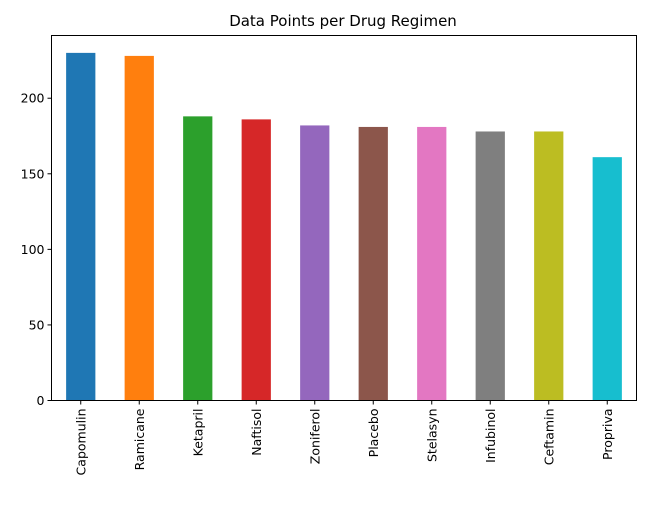 Image resolution: width=650 pixels, height=505 pixels. Describe the element at coordinates (33, 98) in the screenshot. I see `y-tick-label: 200` at that location.